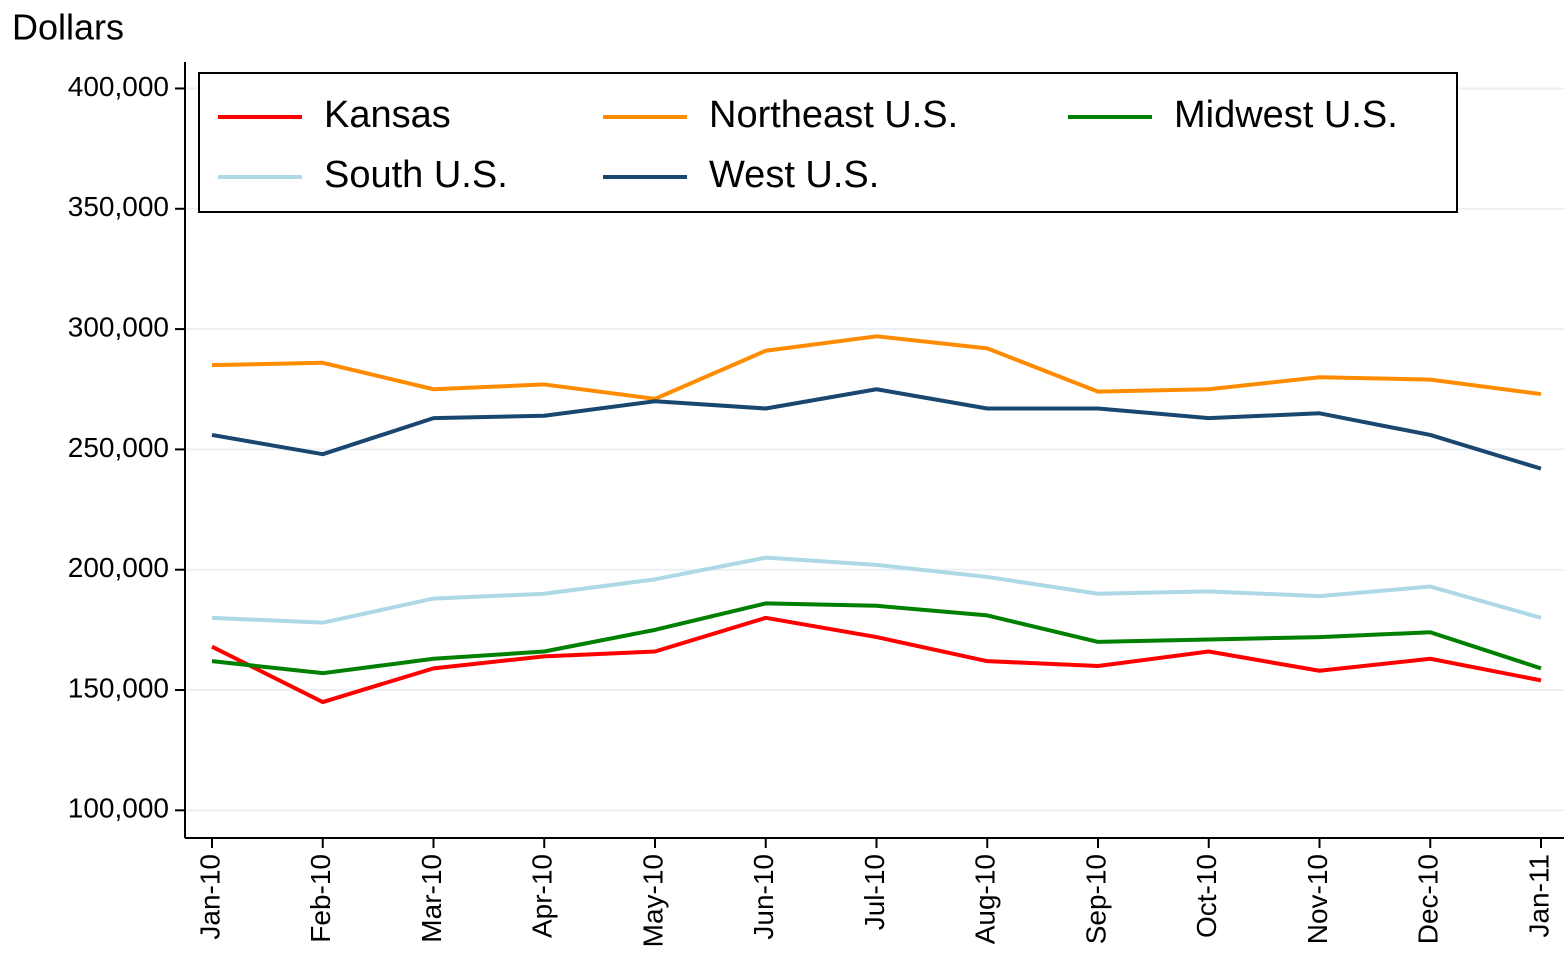  What do you see at coordinates (118, 567) in the screenshot?
I see `y-tick-label: 200,000` at bounding box center [118, 567].